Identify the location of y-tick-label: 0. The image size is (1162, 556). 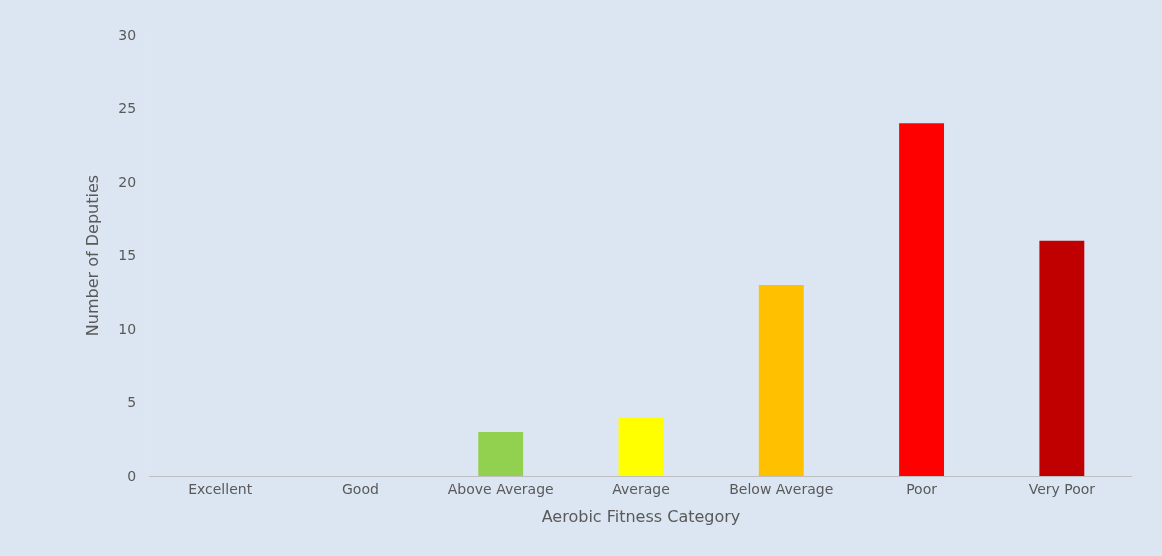
(132, 475).